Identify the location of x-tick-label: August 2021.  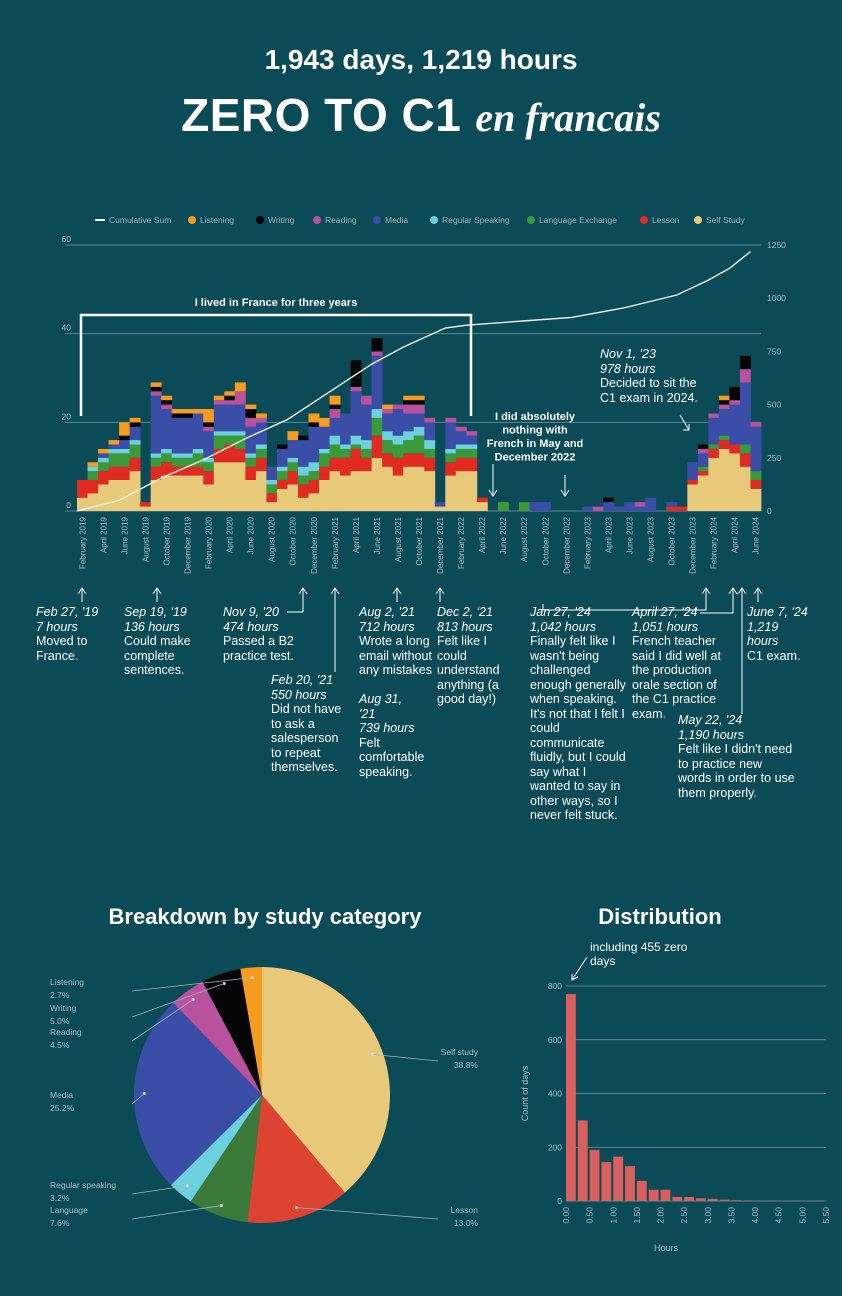
(398, 538).